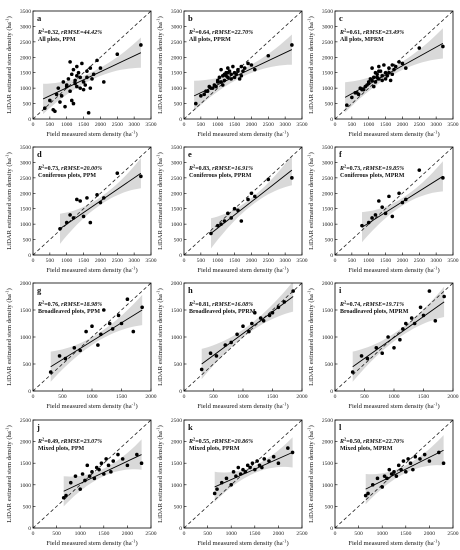 The height and width of the screenshot is (550, 460). What do you see at coordinates (117, 125) in the screenshot?
I see `x-tick-label: 2500` at bounding box center [117, 125].